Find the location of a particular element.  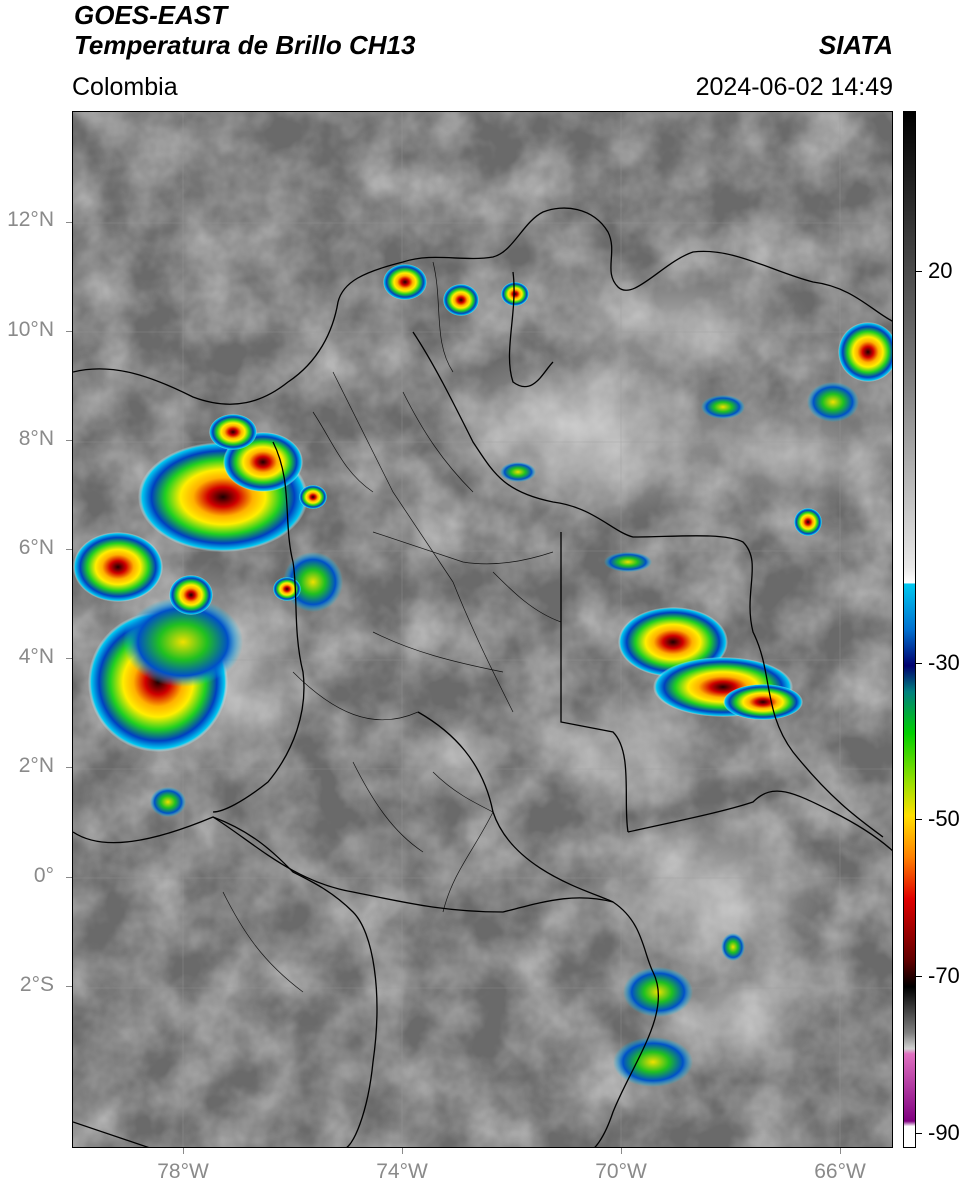

lon-label-78w: 78°W is located at coordinates (183, 1171).